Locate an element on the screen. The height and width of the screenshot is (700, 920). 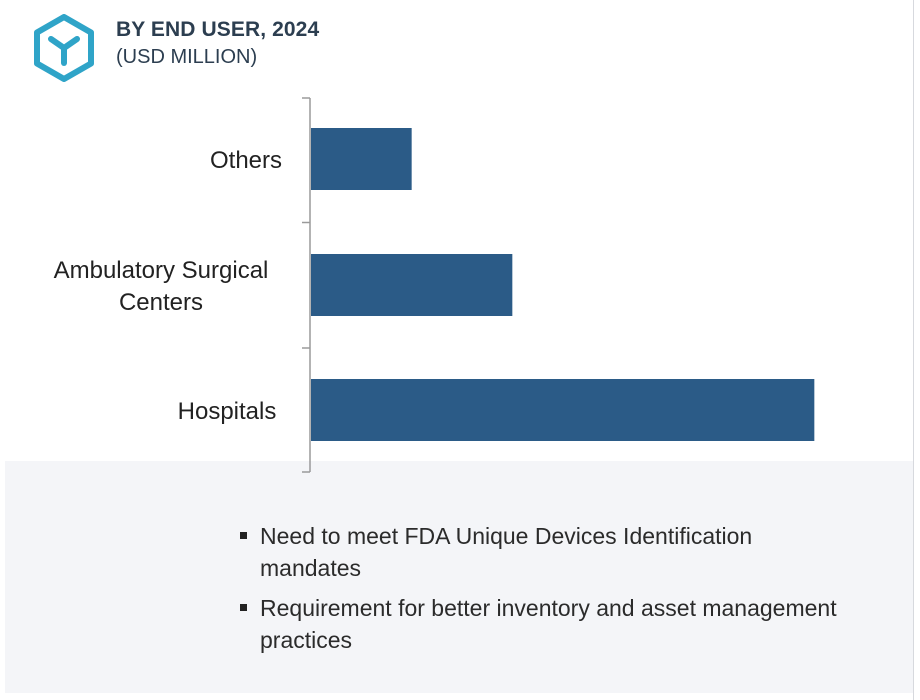
panel-right-border is located at coordinates (913, 350).